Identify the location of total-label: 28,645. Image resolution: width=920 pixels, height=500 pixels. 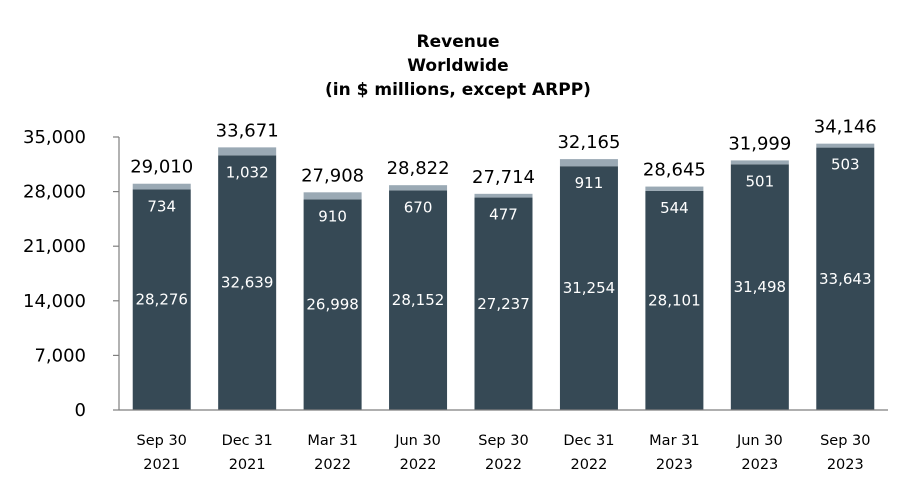
(674, 170).